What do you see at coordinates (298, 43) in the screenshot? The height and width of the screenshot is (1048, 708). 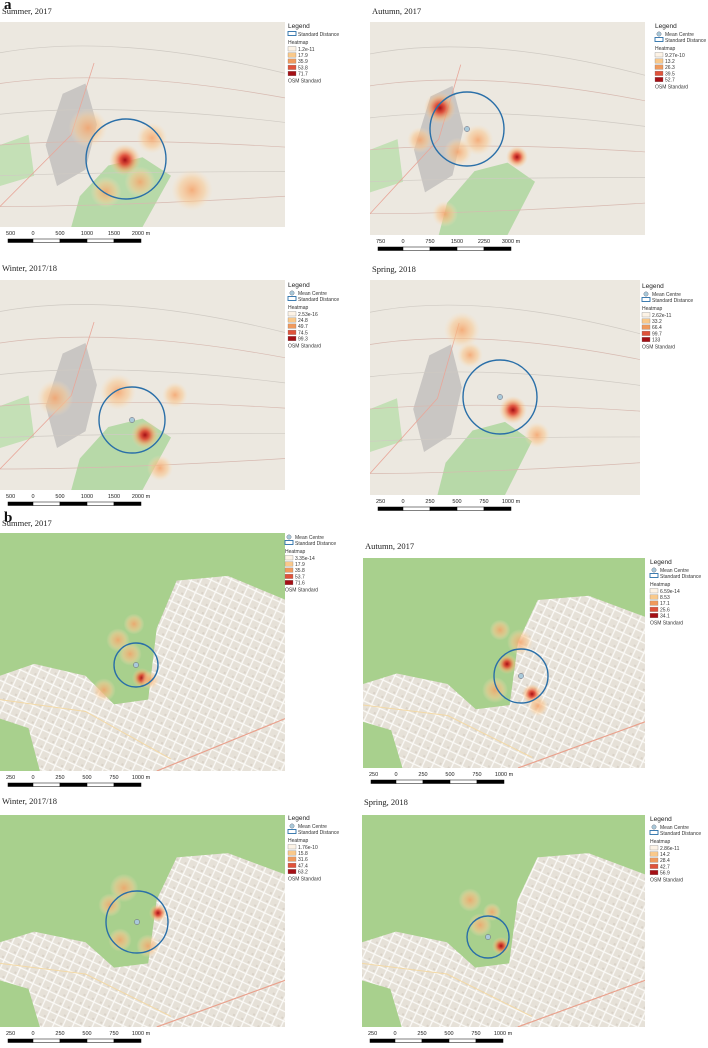 I see `legend-heatmap-title: Heatmap` at bounding box center [298, 43].